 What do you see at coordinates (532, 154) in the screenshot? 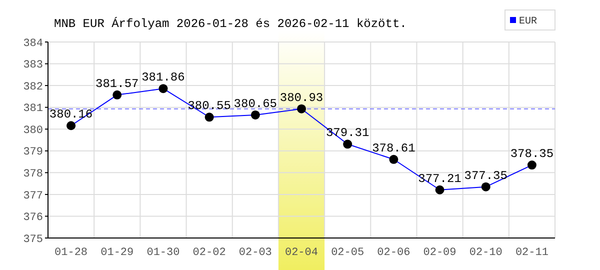
I see `data-label: 378.35` at bounding box center [532, 154].